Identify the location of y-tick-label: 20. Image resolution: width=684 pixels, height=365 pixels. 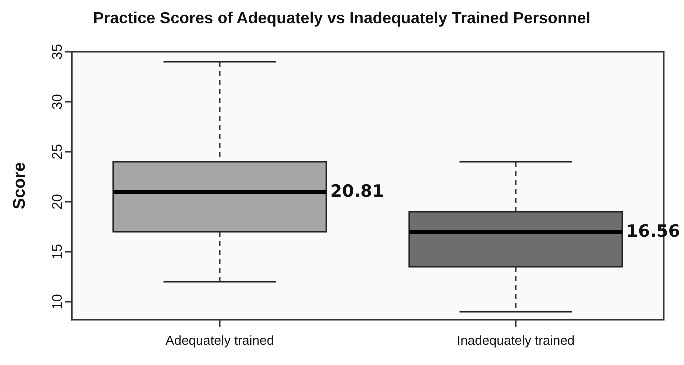
(57, 202).